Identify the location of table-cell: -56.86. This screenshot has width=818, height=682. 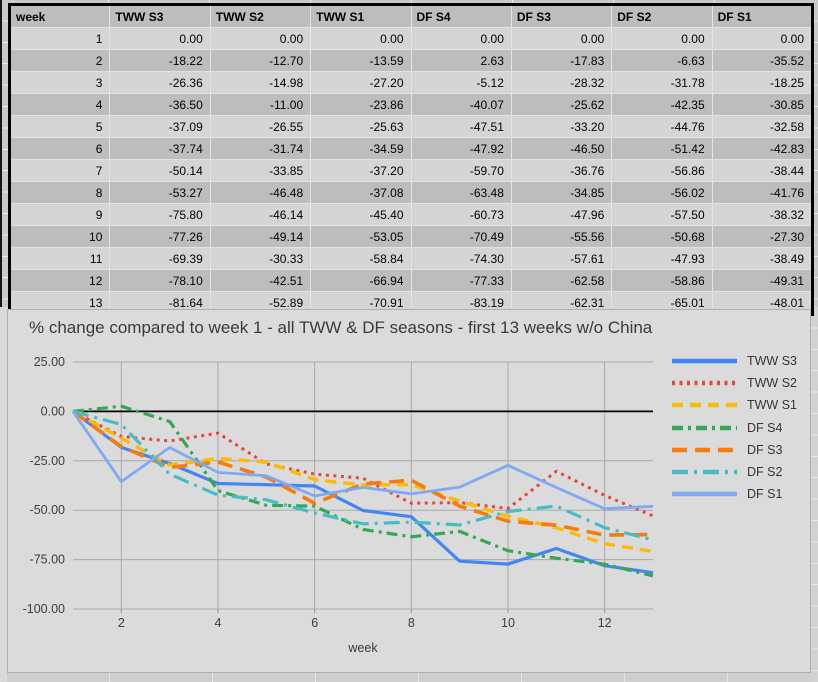
(662, 170).